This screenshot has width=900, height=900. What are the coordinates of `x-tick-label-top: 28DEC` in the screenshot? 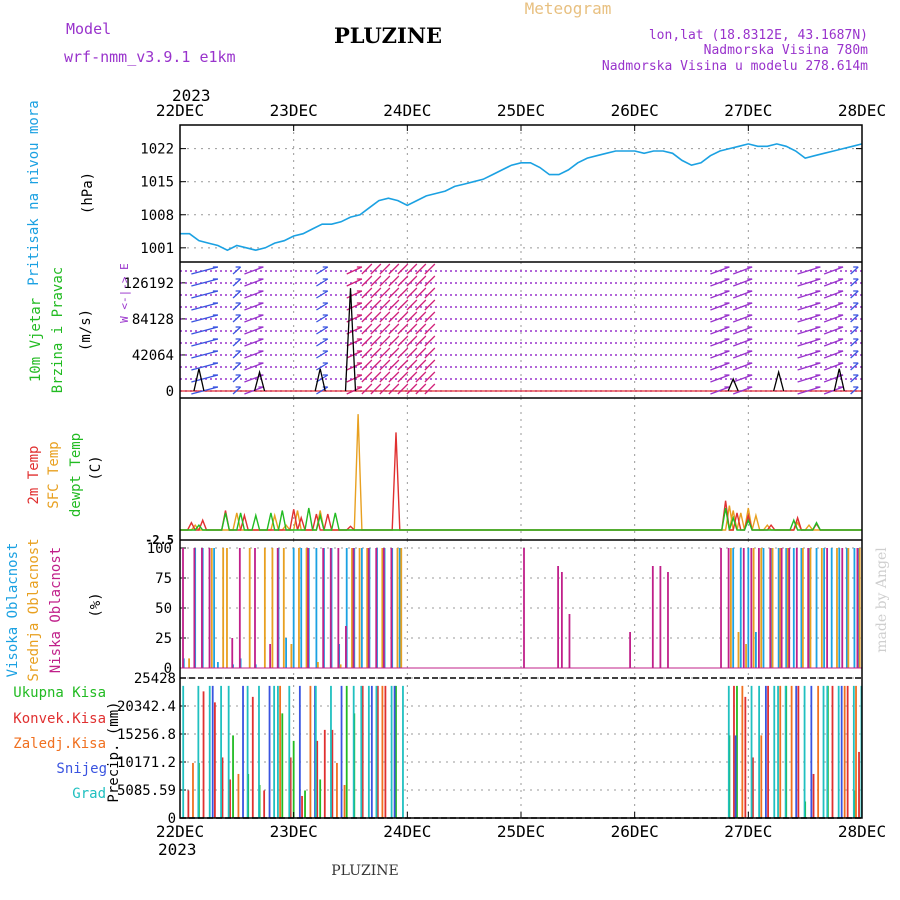 It's located at (862, 110).